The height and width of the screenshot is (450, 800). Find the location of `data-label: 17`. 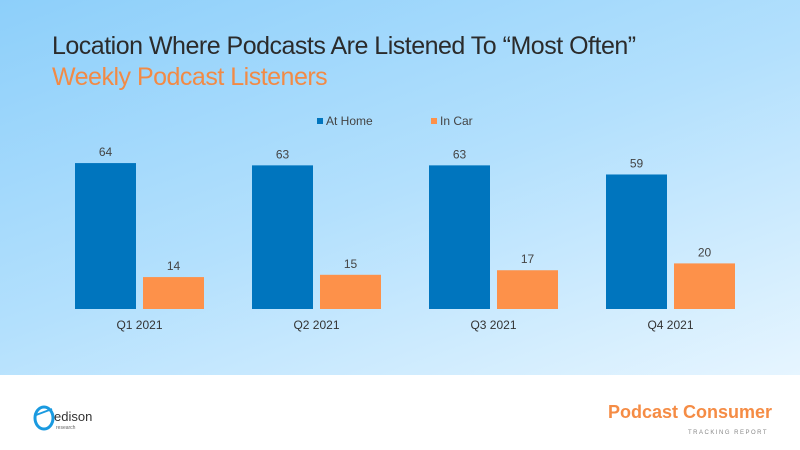

data-label: 17 is located at coordinates (528, 259).